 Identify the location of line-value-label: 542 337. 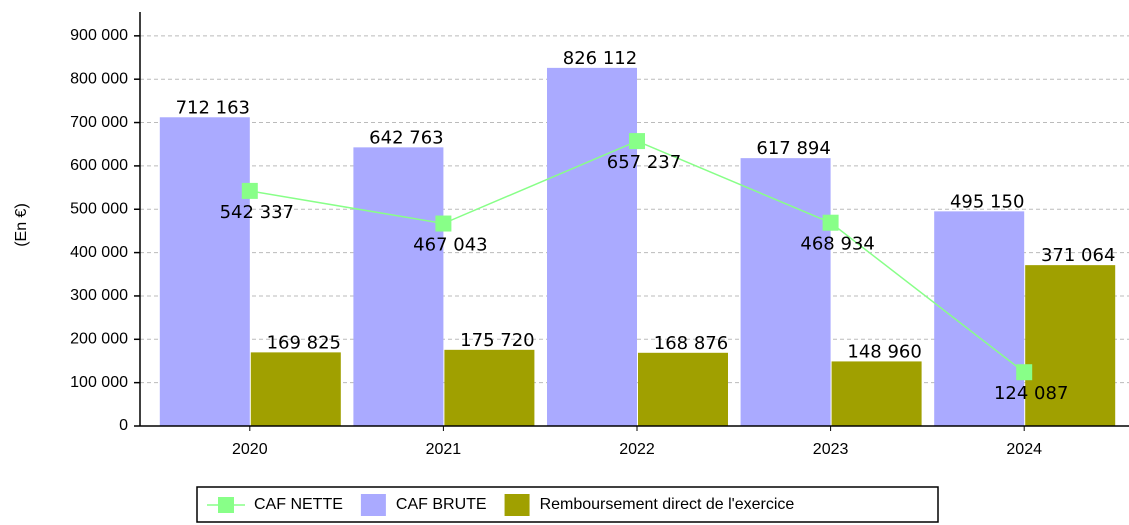
(257, 212).